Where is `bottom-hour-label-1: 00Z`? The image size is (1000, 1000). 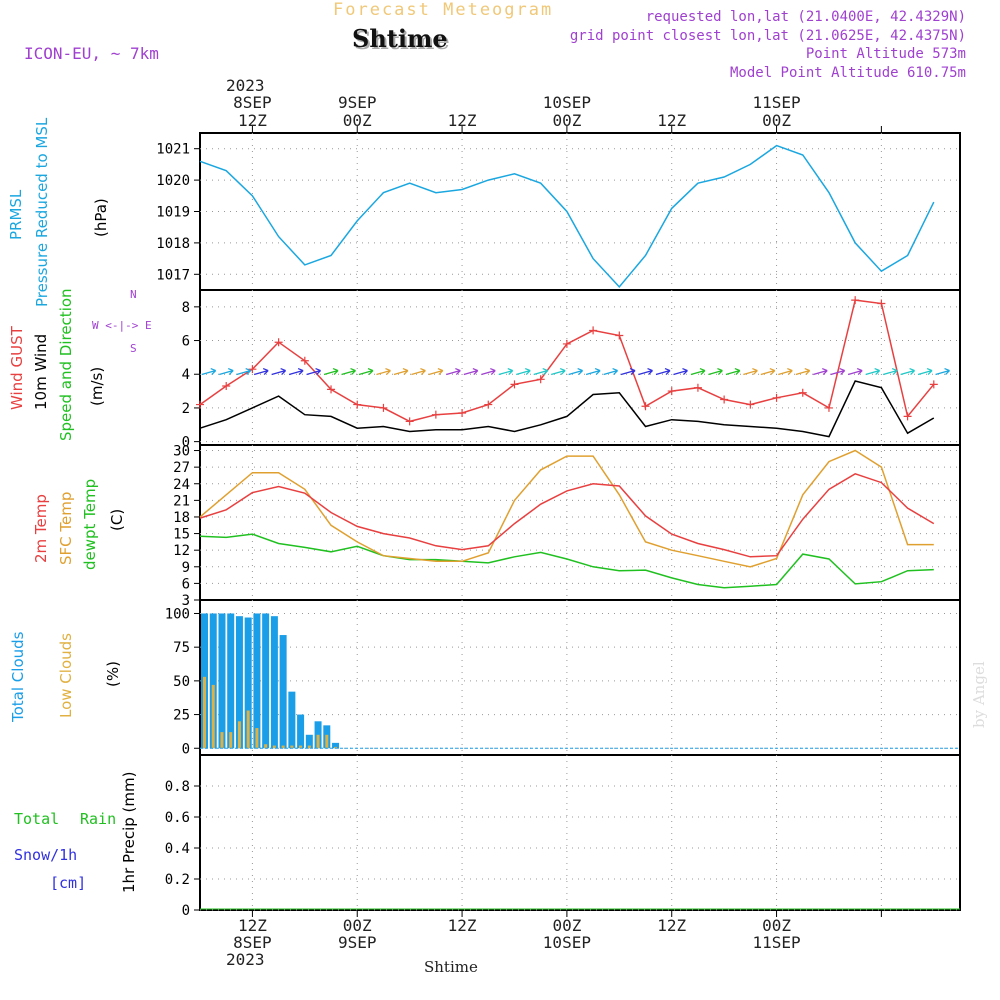 bottom-hour-label-1: 00Z is located at coordinates (357, 925).